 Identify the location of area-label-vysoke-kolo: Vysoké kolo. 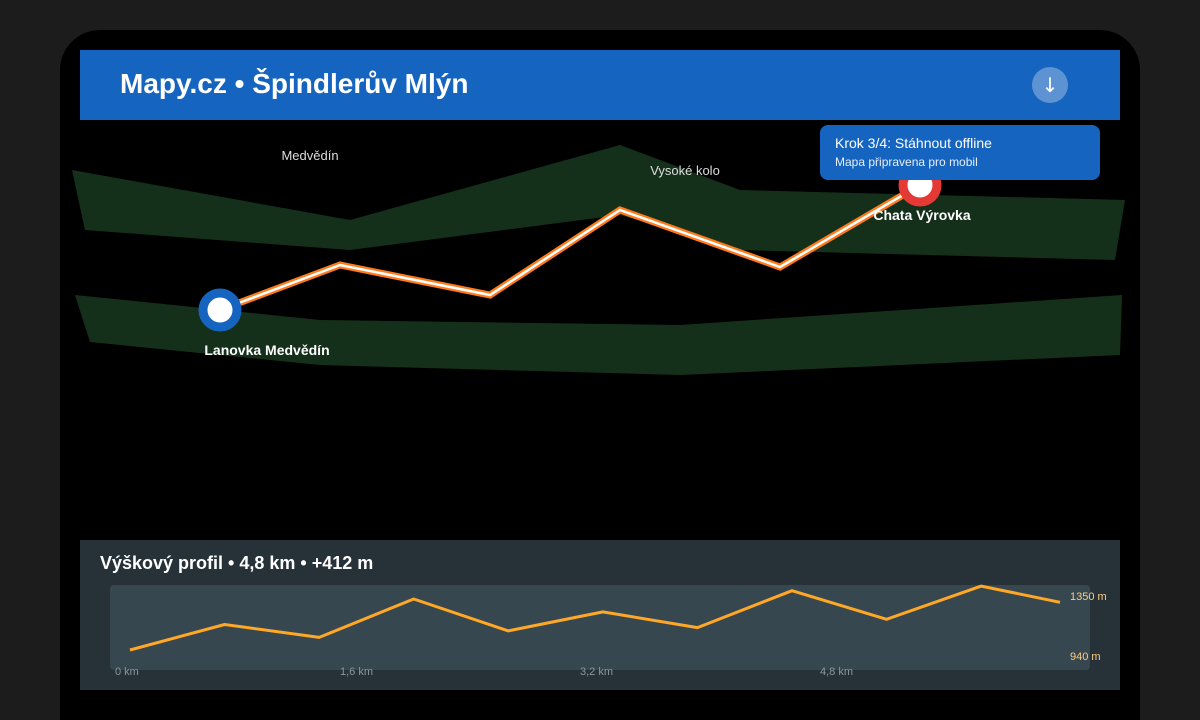
(685, 170).